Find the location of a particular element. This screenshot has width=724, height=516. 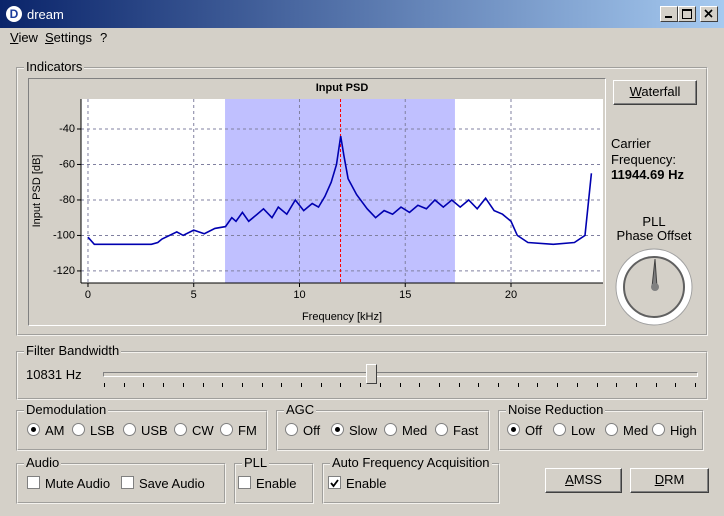

y-axis-label: Input PSD [dB] is located at coordinates (37, 191).